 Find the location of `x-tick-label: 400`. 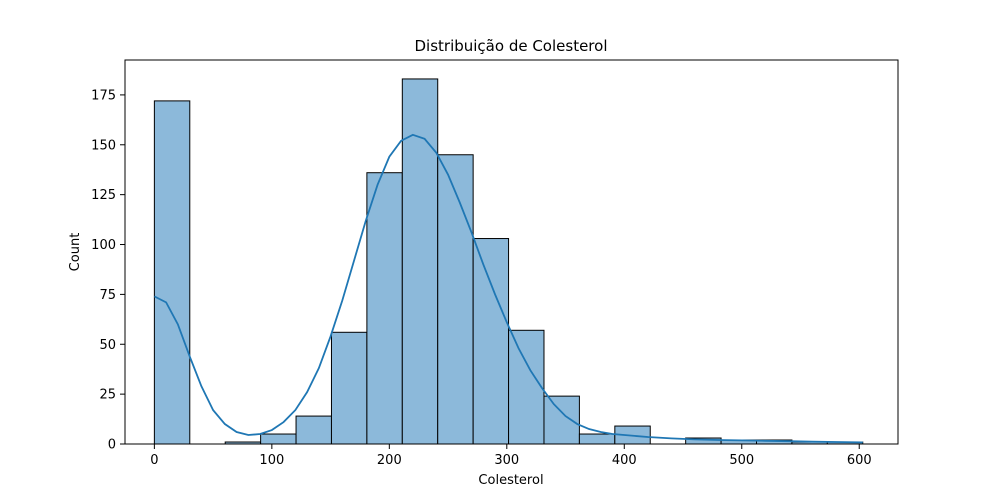

x-tick-label: 400 is located at coordinates (624, 460).